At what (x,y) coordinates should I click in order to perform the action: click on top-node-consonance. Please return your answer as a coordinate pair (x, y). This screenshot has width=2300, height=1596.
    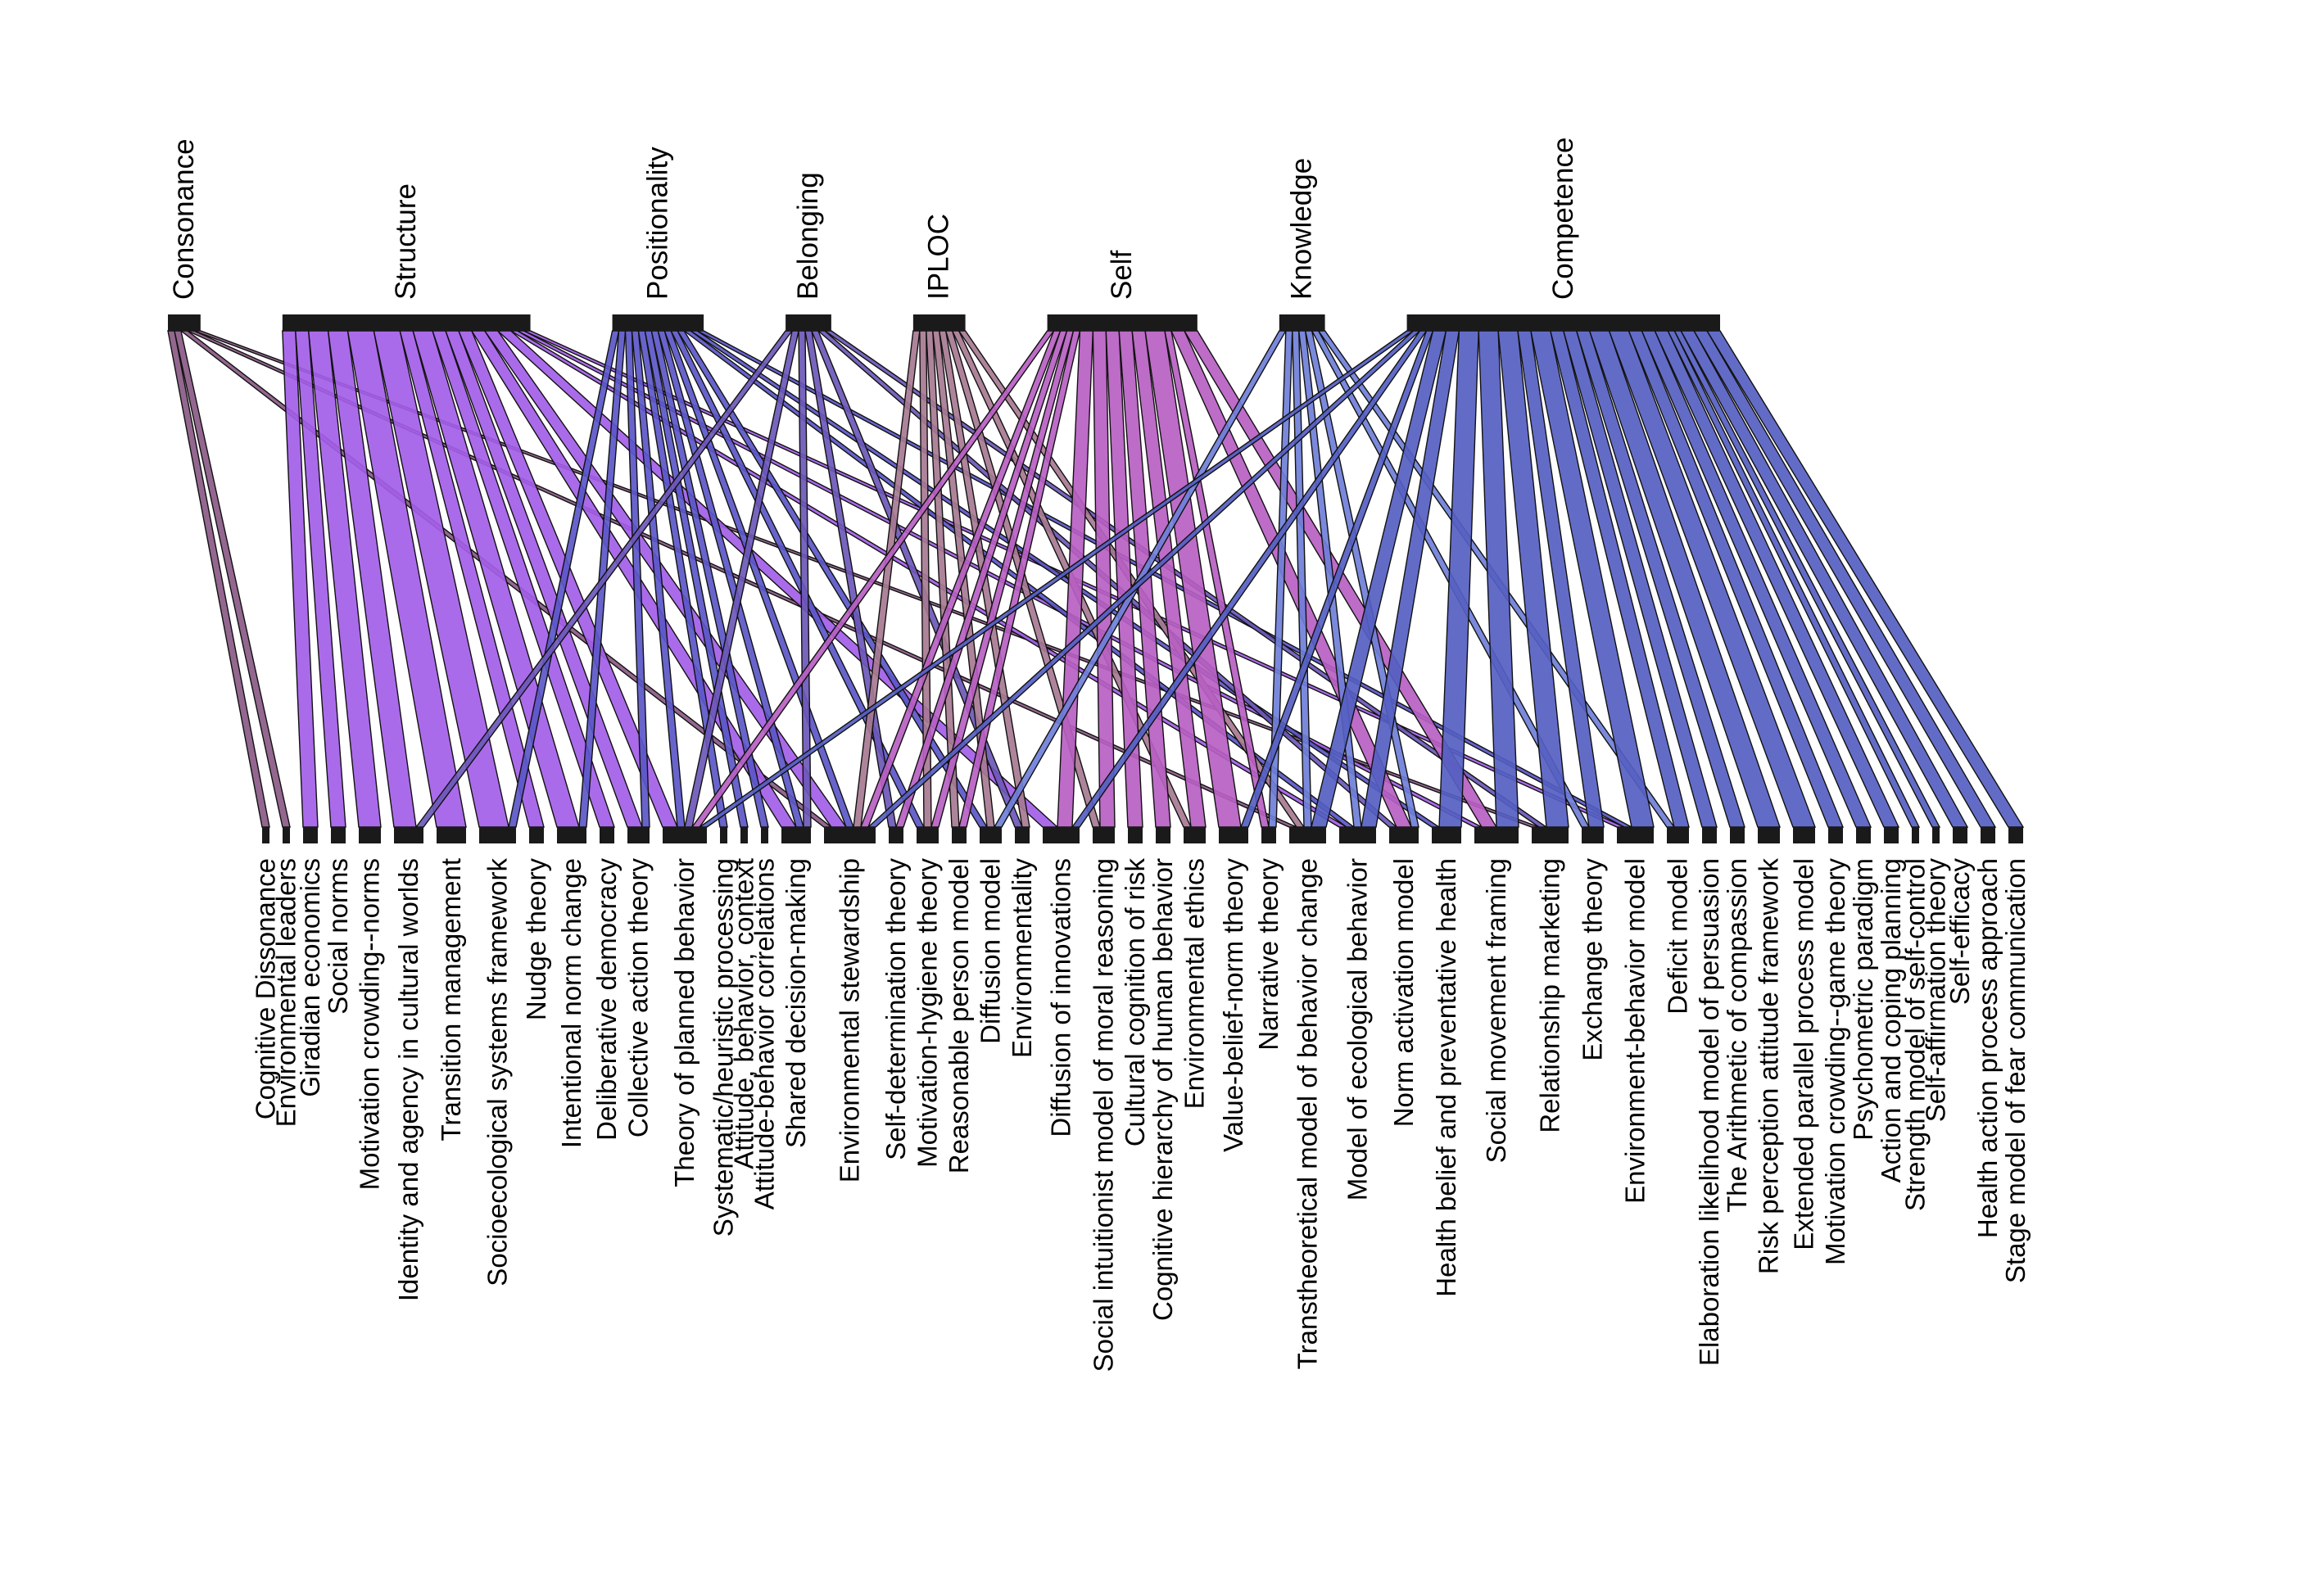
    Looking at the image, I should click on (184, 322).